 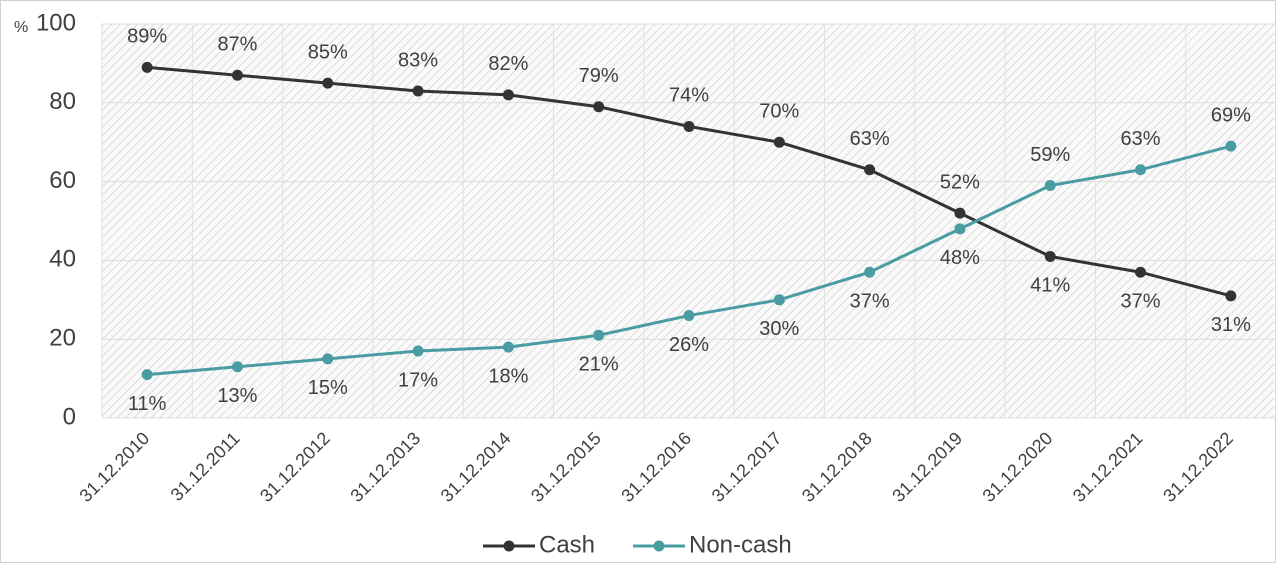 I want to click on data-label: 48%, so click(x=960, y=258).